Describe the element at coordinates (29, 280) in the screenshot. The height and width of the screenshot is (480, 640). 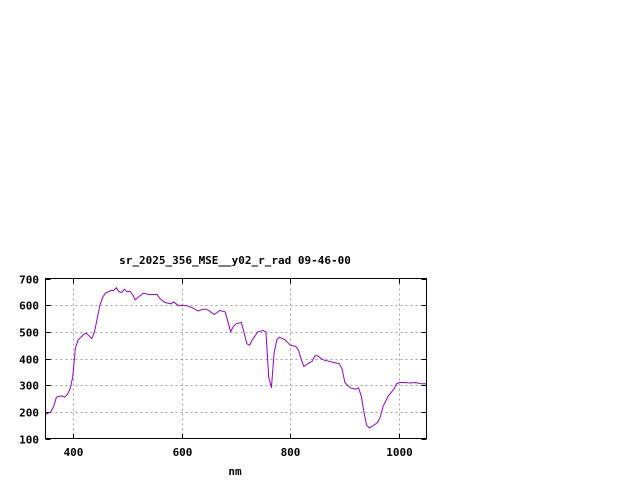
I see `y-tick-label: 700` at that location.